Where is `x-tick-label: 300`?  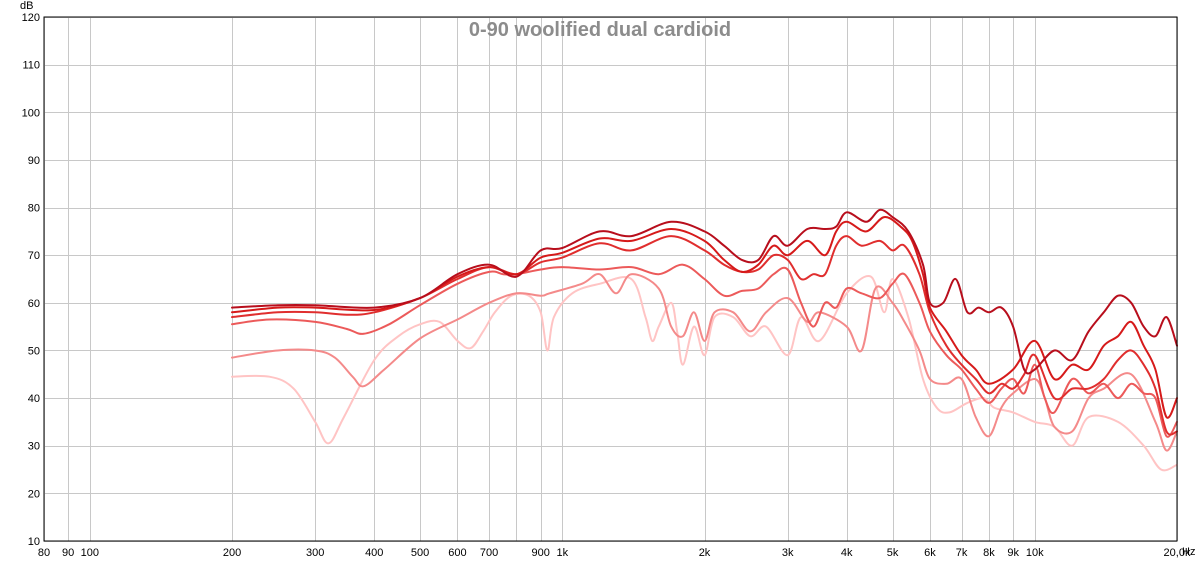
x-tick-label: 300 is located at coordinates (315, 553).